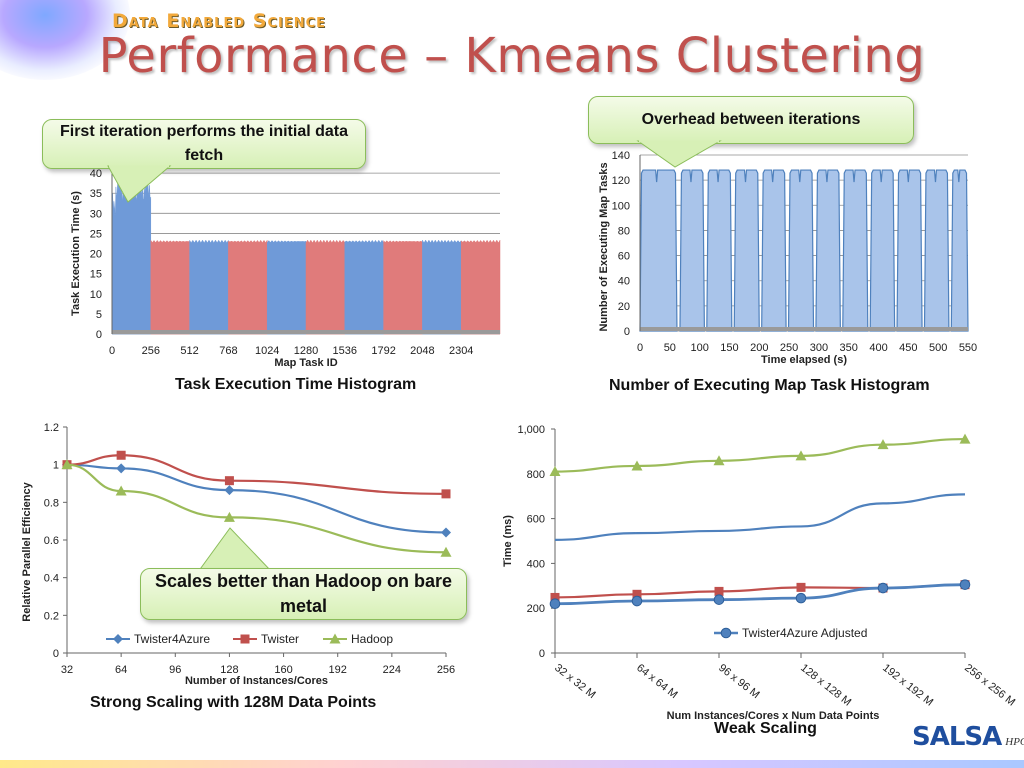 The width and height of the screenshot is (1024, 768). Describe the element at coordinates (306, 351) in the screenshot. I see `x-tick-label: 1280` at that location.